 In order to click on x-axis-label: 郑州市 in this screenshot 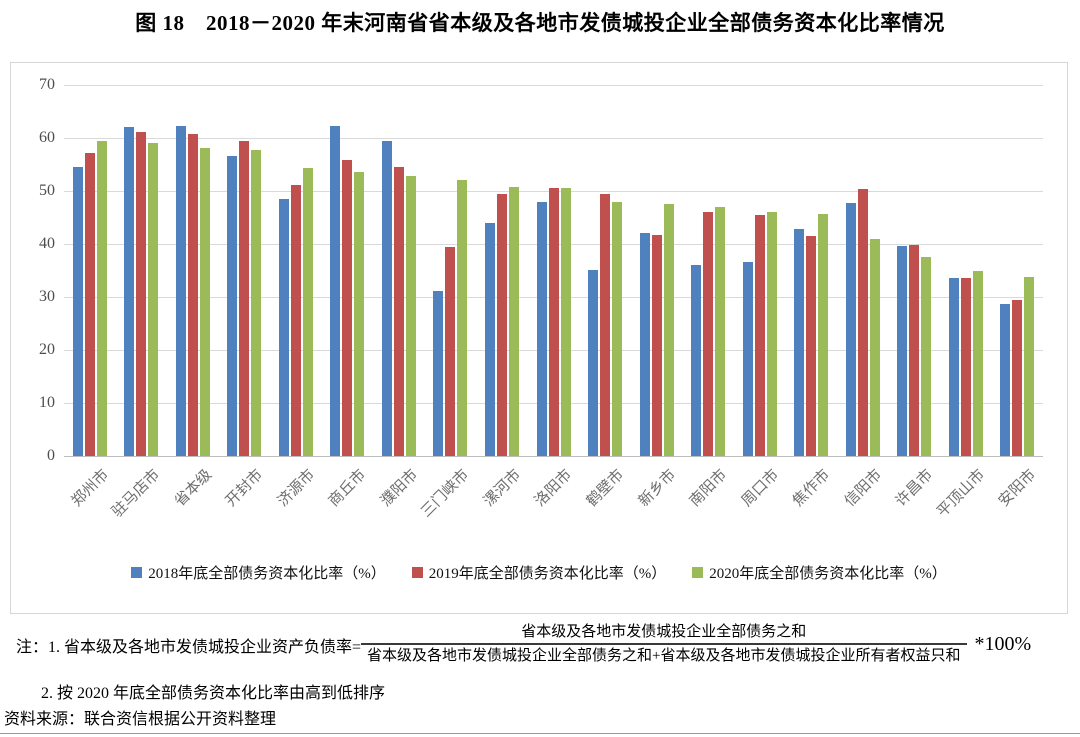, I will do `click(90, 488)`.